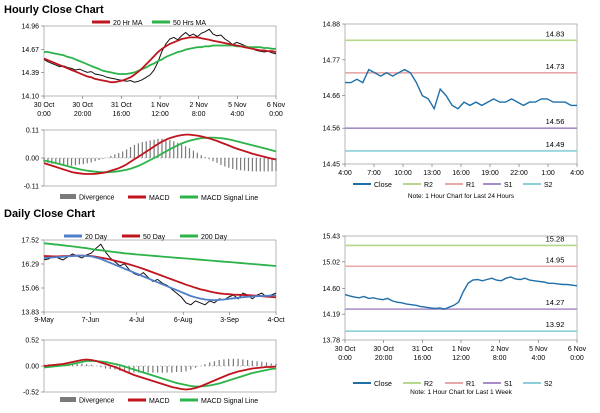 This screenshot has height=413, width=600. Describe the element at coordinates (428, 384) in the screenshot. I see `legend-r2-label: R2` at that location.